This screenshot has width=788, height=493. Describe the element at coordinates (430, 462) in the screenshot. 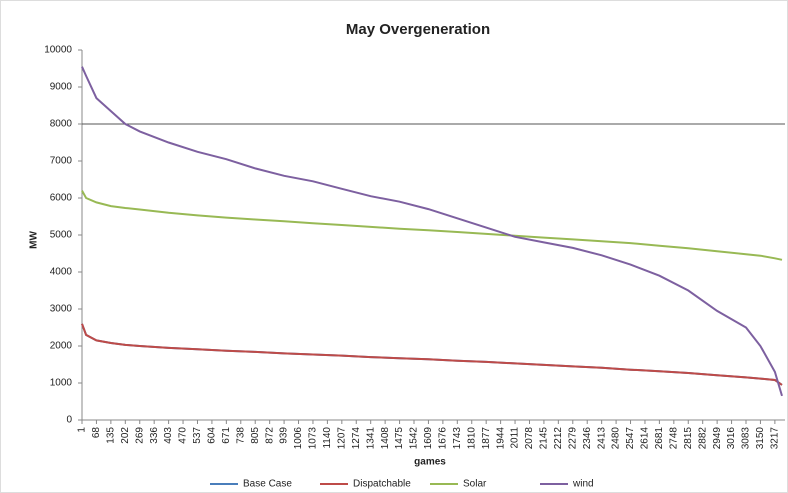

I see `x-axis-label: games` at that location.